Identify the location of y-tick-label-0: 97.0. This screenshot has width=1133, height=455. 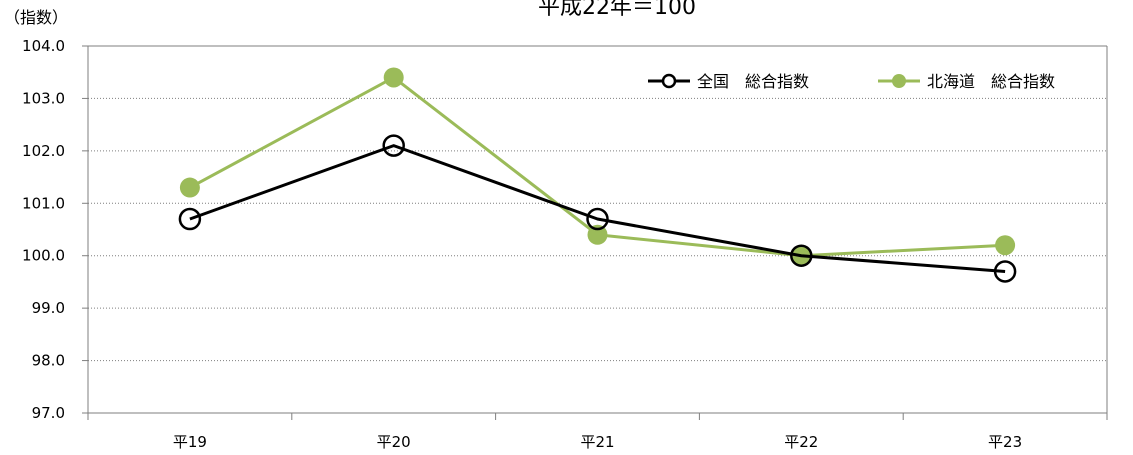
(48, 413).